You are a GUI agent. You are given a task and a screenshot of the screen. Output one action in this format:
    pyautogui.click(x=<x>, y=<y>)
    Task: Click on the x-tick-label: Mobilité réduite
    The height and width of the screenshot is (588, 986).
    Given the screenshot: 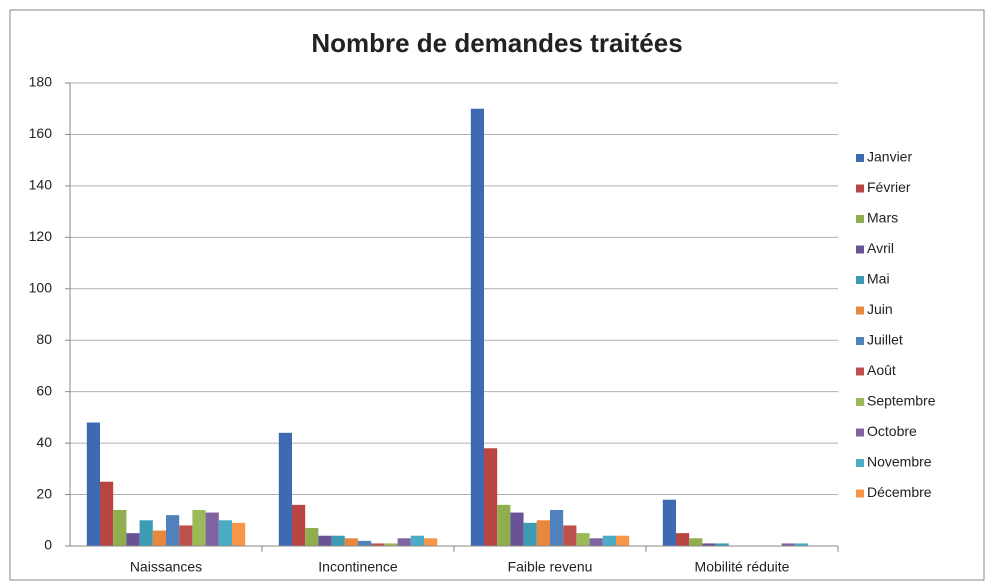 What is the action you would take?
    pyautogui.click(x=742, y=567)
    